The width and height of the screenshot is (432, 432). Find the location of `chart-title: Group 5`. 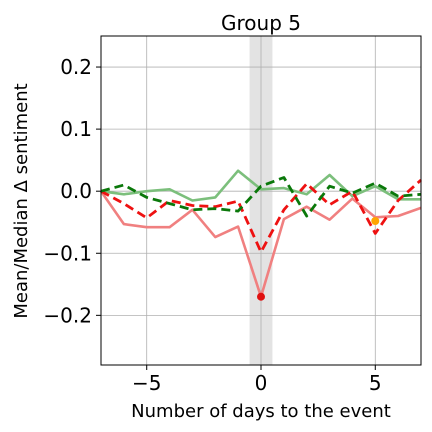

chart-title: Group 5 is located at coordinates (261, 23).